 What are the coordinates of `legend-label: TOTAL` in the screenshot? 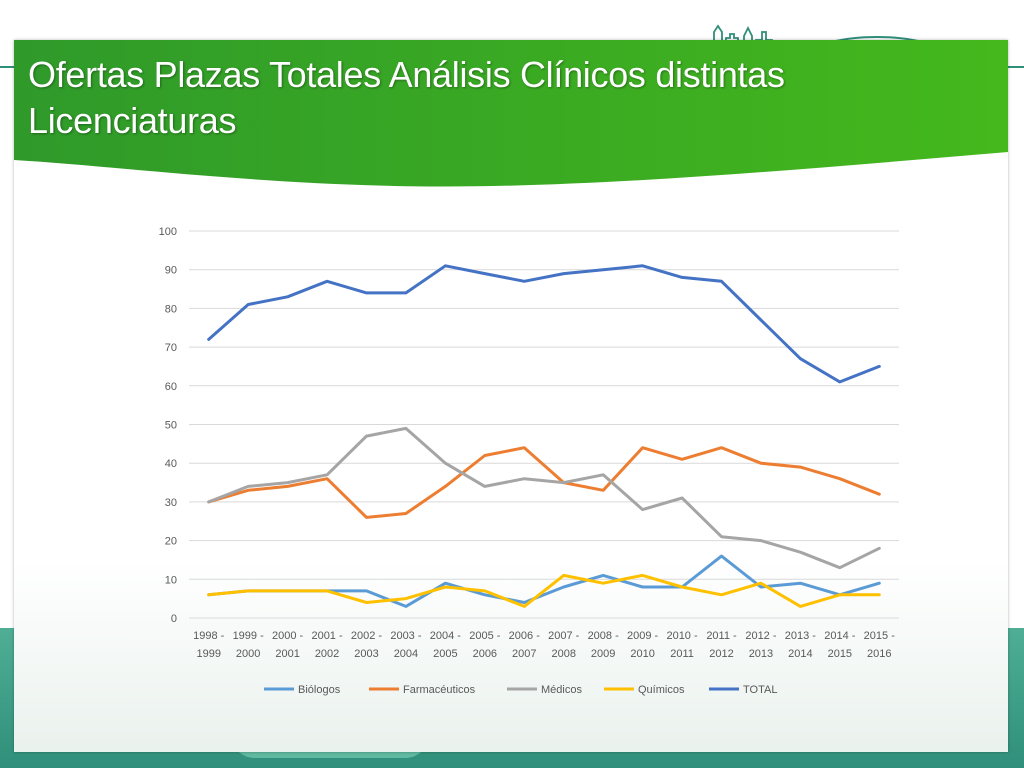 It's located at (760, 690).